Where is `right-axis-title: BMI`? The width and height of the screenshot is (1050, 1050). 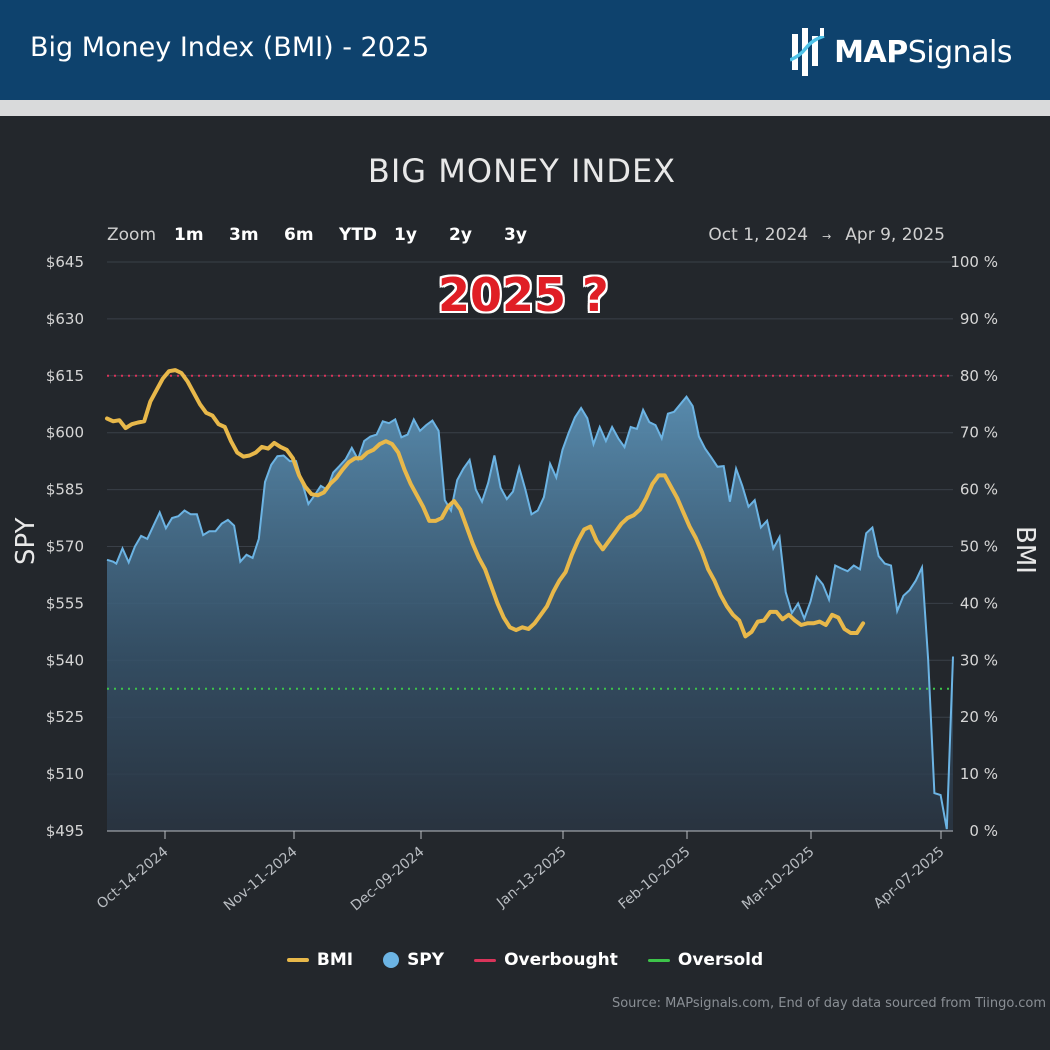 right-axis-title: BMI is located at coordinates (1025, 550).